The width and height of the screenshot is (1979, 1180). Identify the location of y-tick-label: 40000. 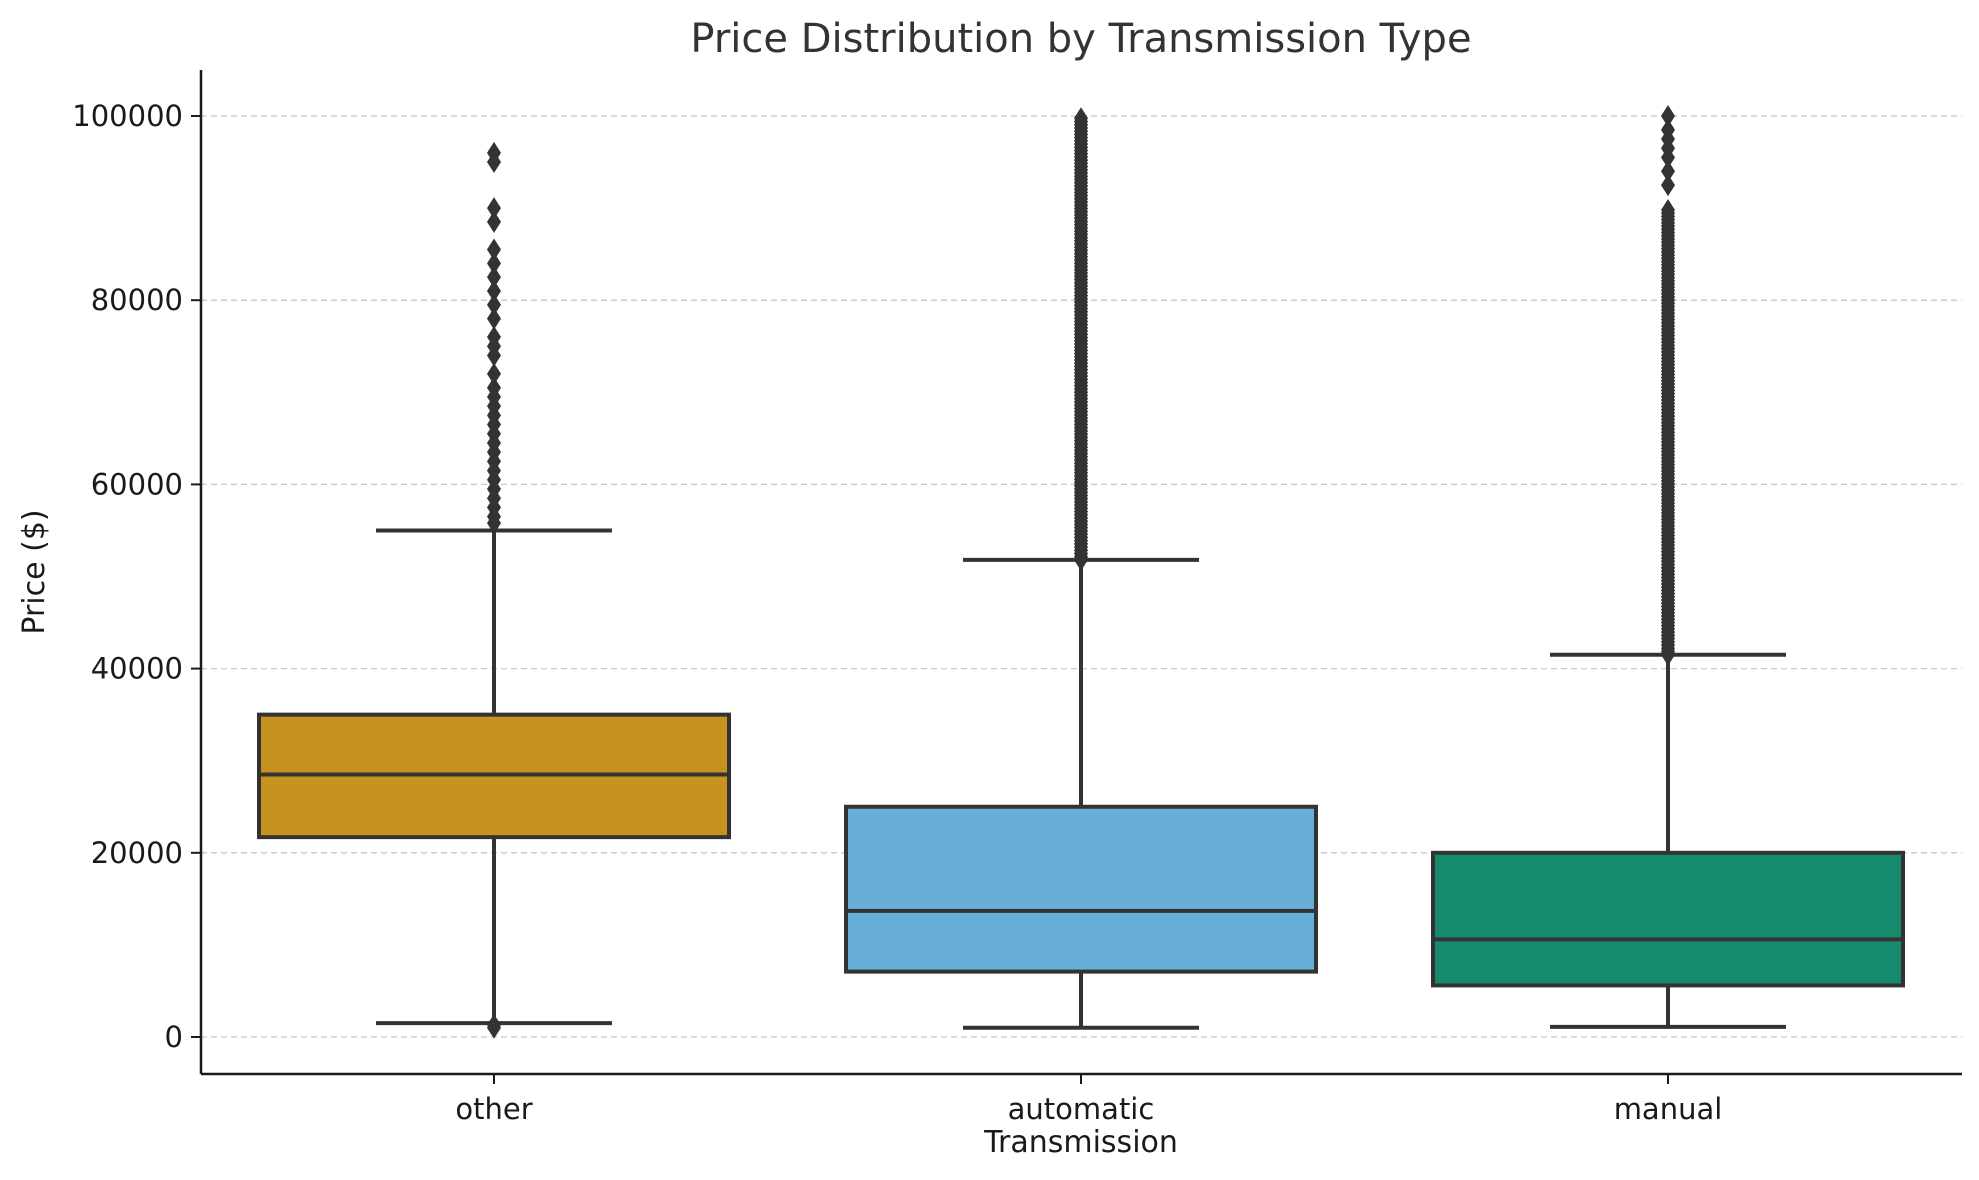
(137, 669).